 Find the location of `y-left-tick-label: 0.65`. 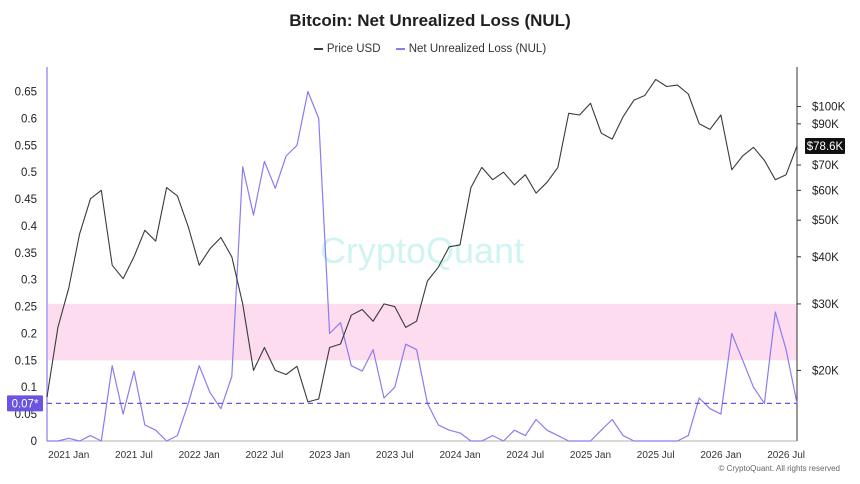

y-left-tick-label: 0.65 is located at coordinates (26, 93).